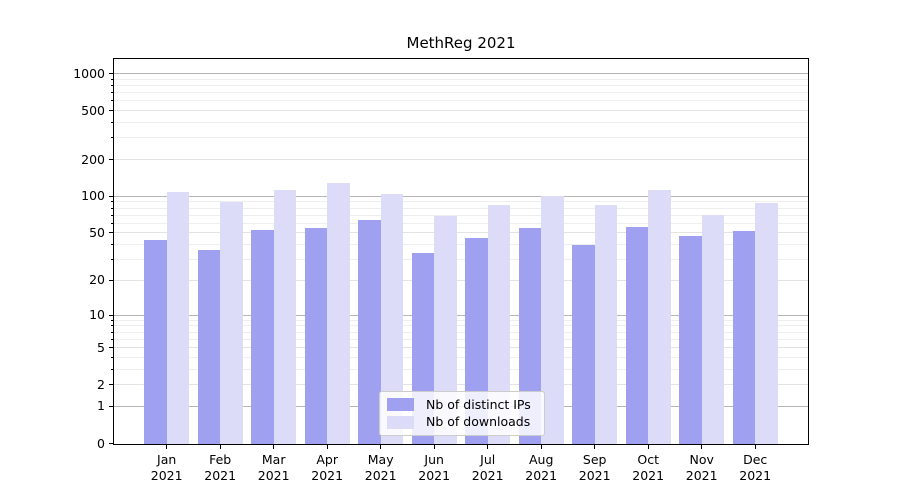 The width and height of the screenshot is (900, 500). Describe the element at coordinates (400, 422) in the screenshot. I see `legend-swatch-downloads` at that location.